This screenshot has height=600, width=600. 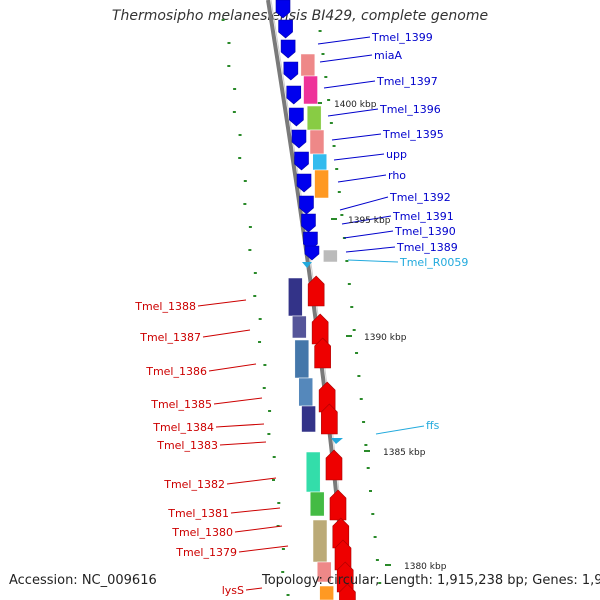 I want to click on gene-label-tmel-1382: Tmel_1382, so click(x=194, y=484).